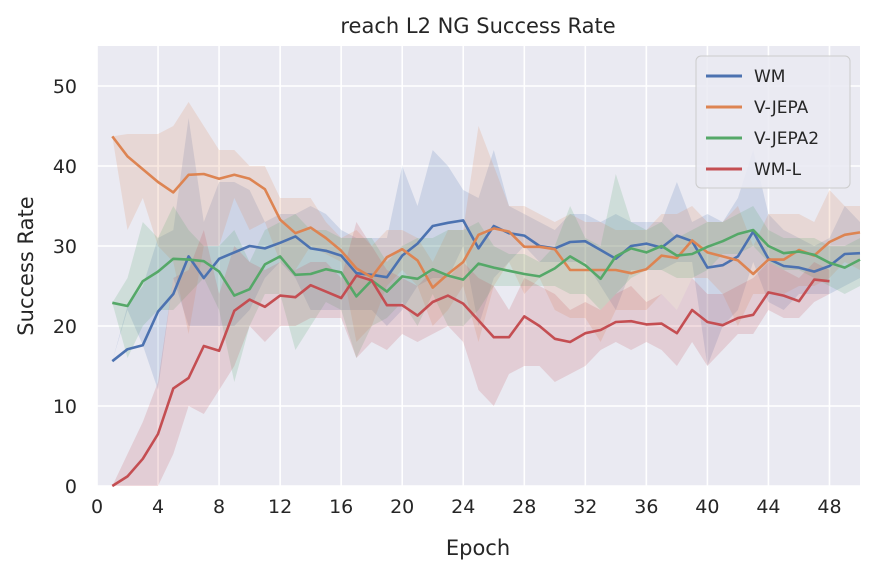  I want to click on y-tick-label: 40, so click(65, 167).